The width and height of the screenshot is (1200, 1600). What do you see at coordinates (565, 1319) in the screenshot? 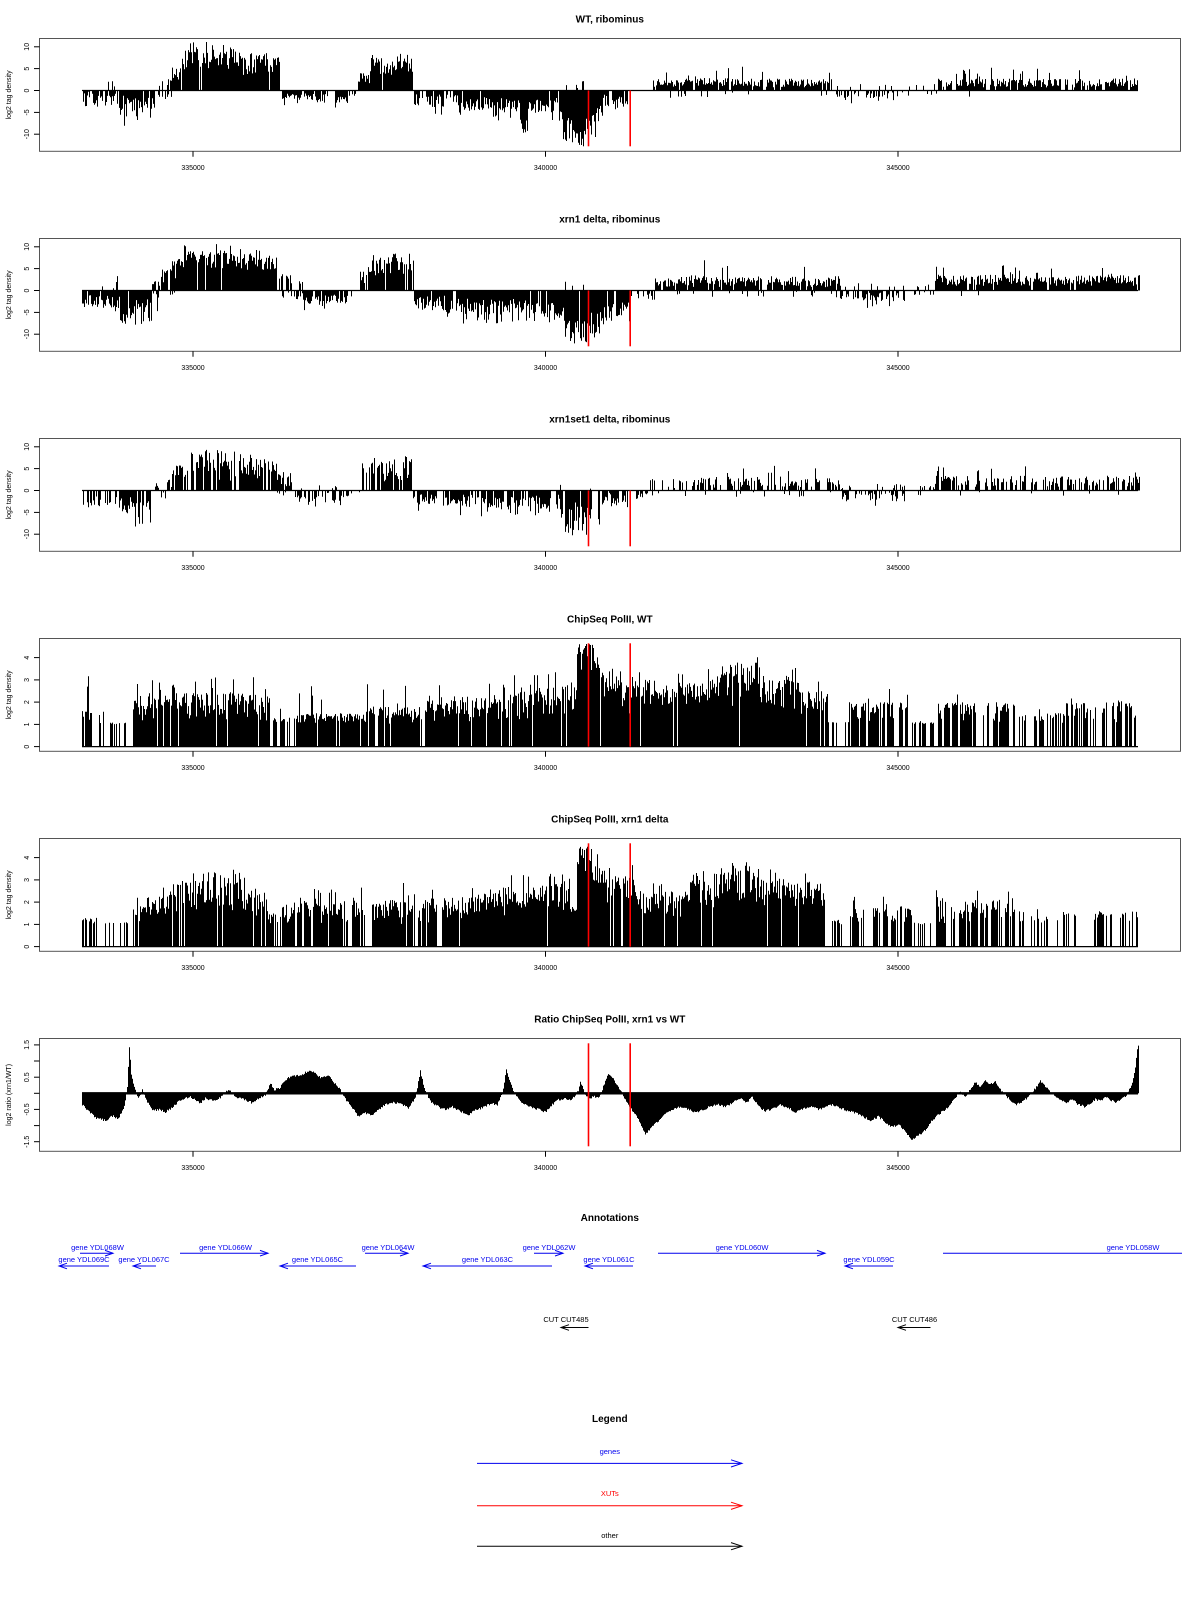
I see `svg-text: CUT CUT485` at bounding box center [565, 1319].